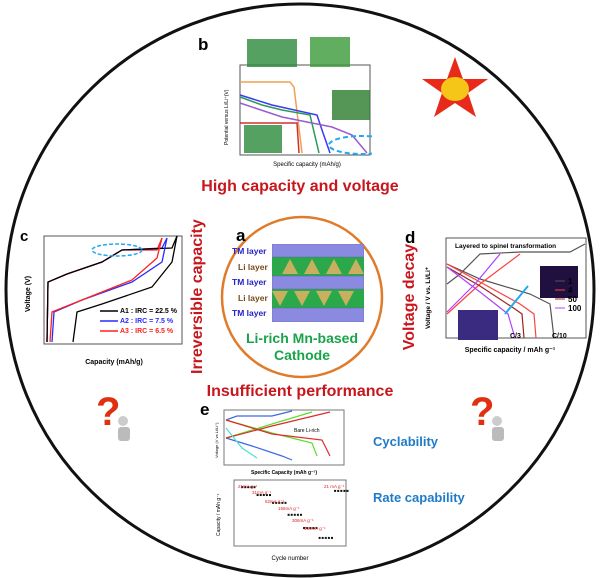 This screenshot has height=578, width=600. Describe the element at coordinates (205, 409) in the screenshot. I see `panel-e-label: e` at that location.